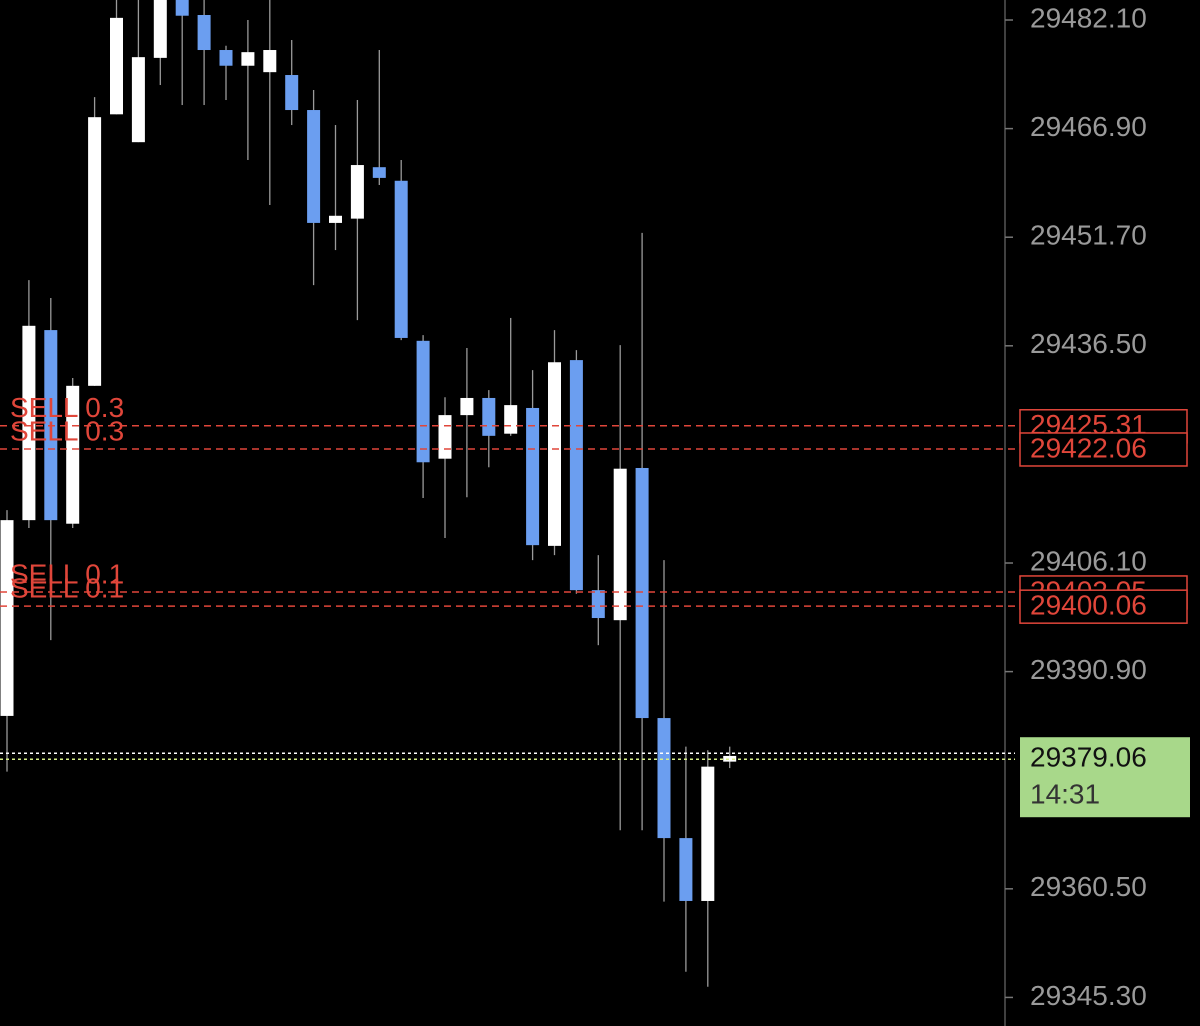  Describe the element at coordinates (1088, 995) in the screenshot. I see `y-tick-label: 29345.30` at that location.